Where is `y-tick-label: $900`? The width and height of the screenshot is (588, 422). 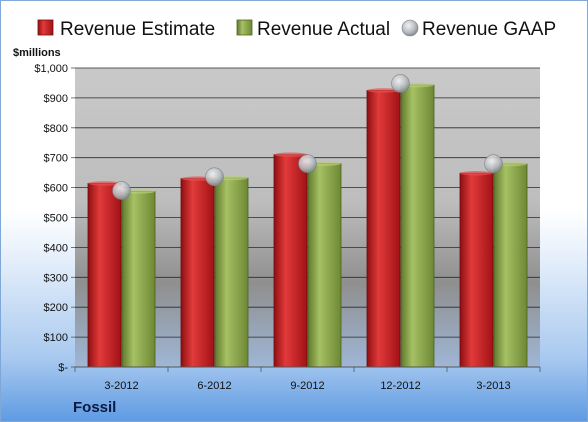 y-tick-label: $900 is located at coordinates (56, 99).